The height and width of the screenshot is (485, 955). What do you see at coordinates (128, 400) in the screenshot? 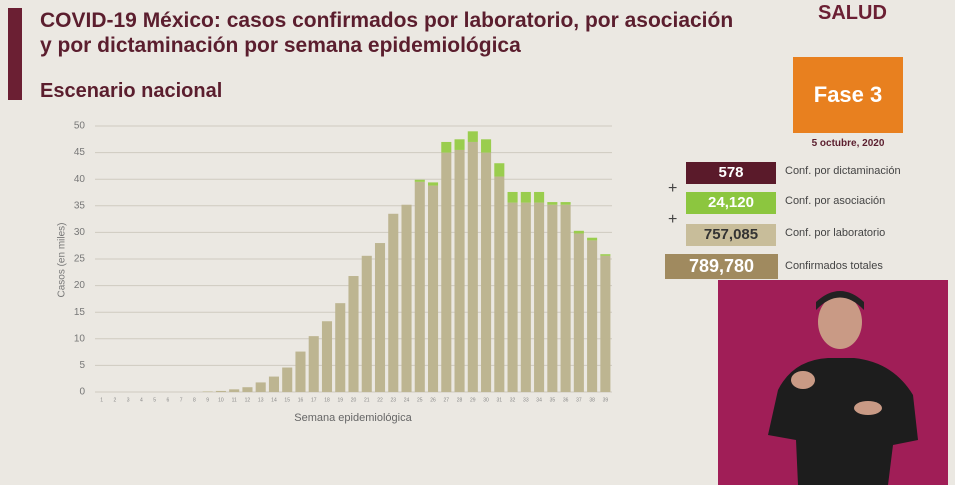
I see `x-tick-label: 3` at bounding box center [128, 400].